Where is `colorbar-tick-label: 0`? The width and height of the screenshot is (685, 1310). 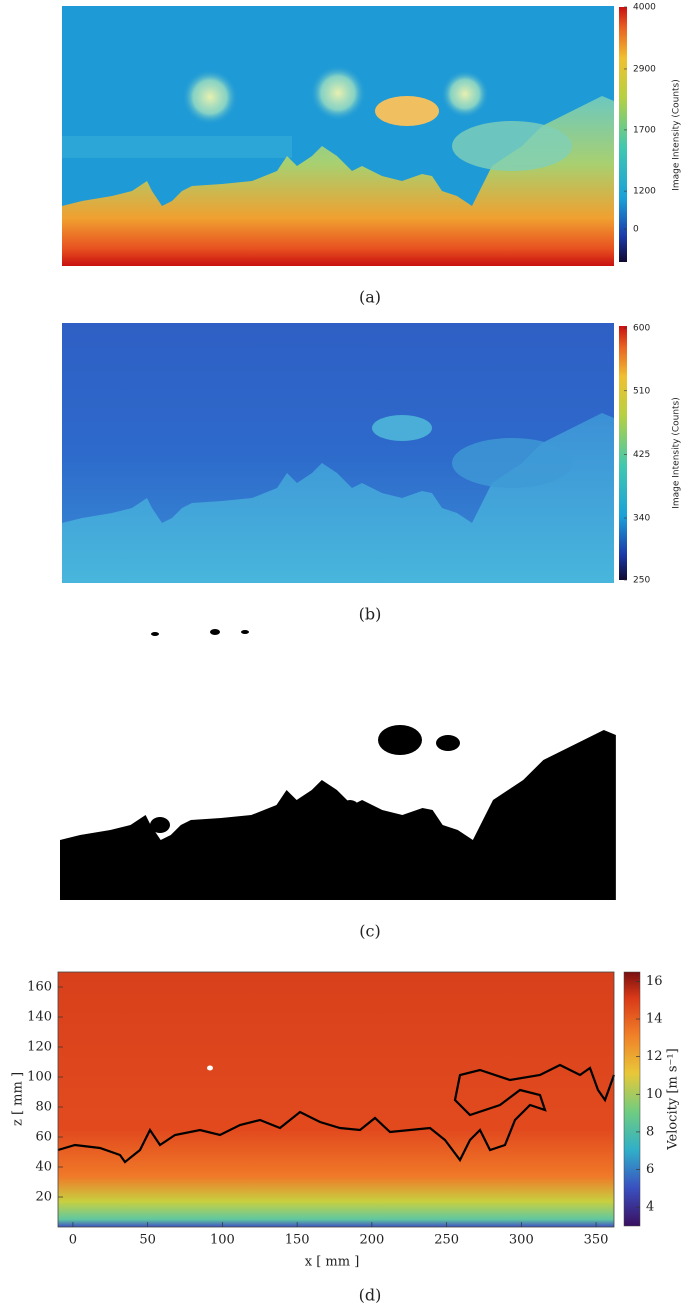
colorbar-tick-label: 0 is located at coordinates (636, 230).